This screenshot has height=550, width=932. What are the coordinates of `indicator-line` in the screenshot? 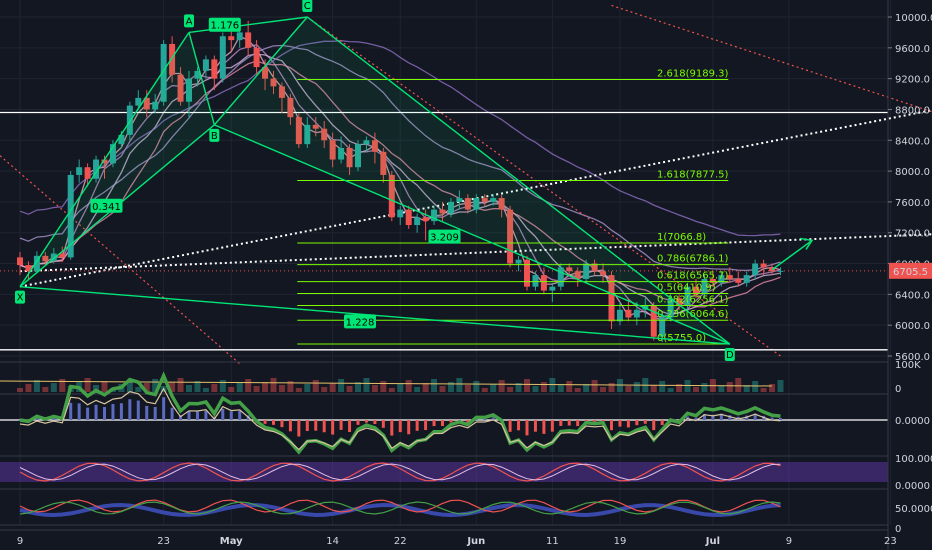 It's located at (400, 508).